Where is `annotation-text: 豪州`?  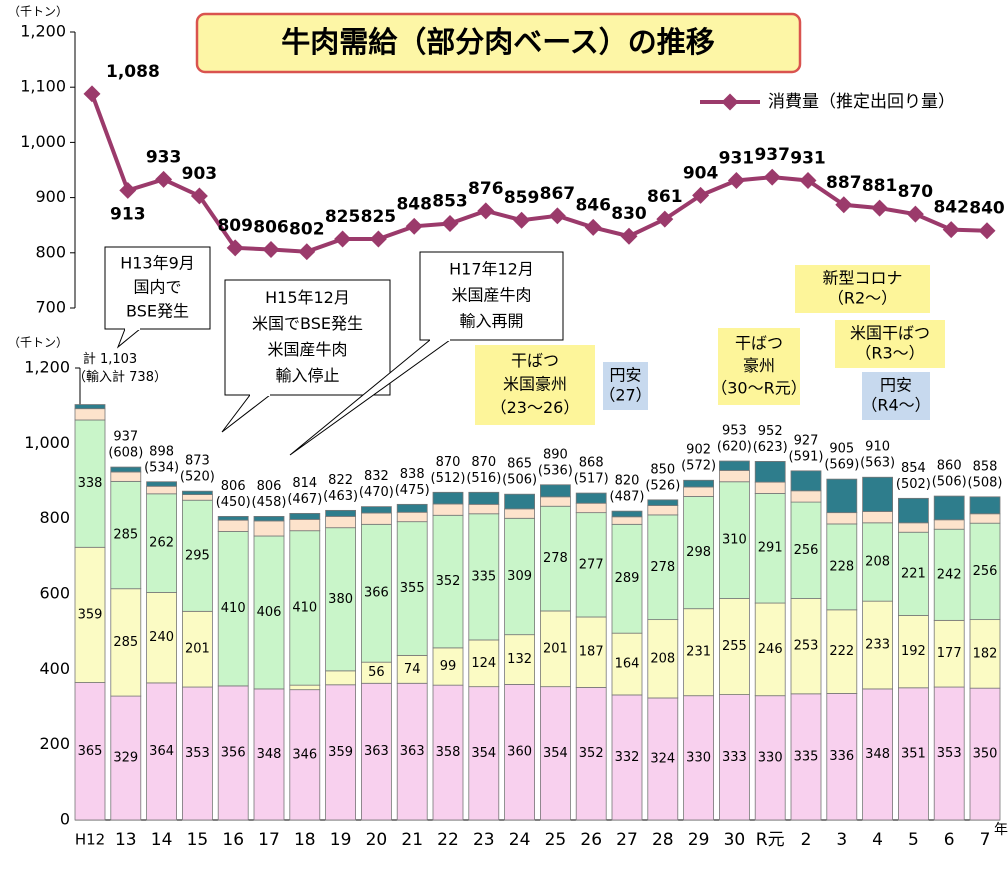 annotation-text: 豪州 is located at coordinates (759, 365).